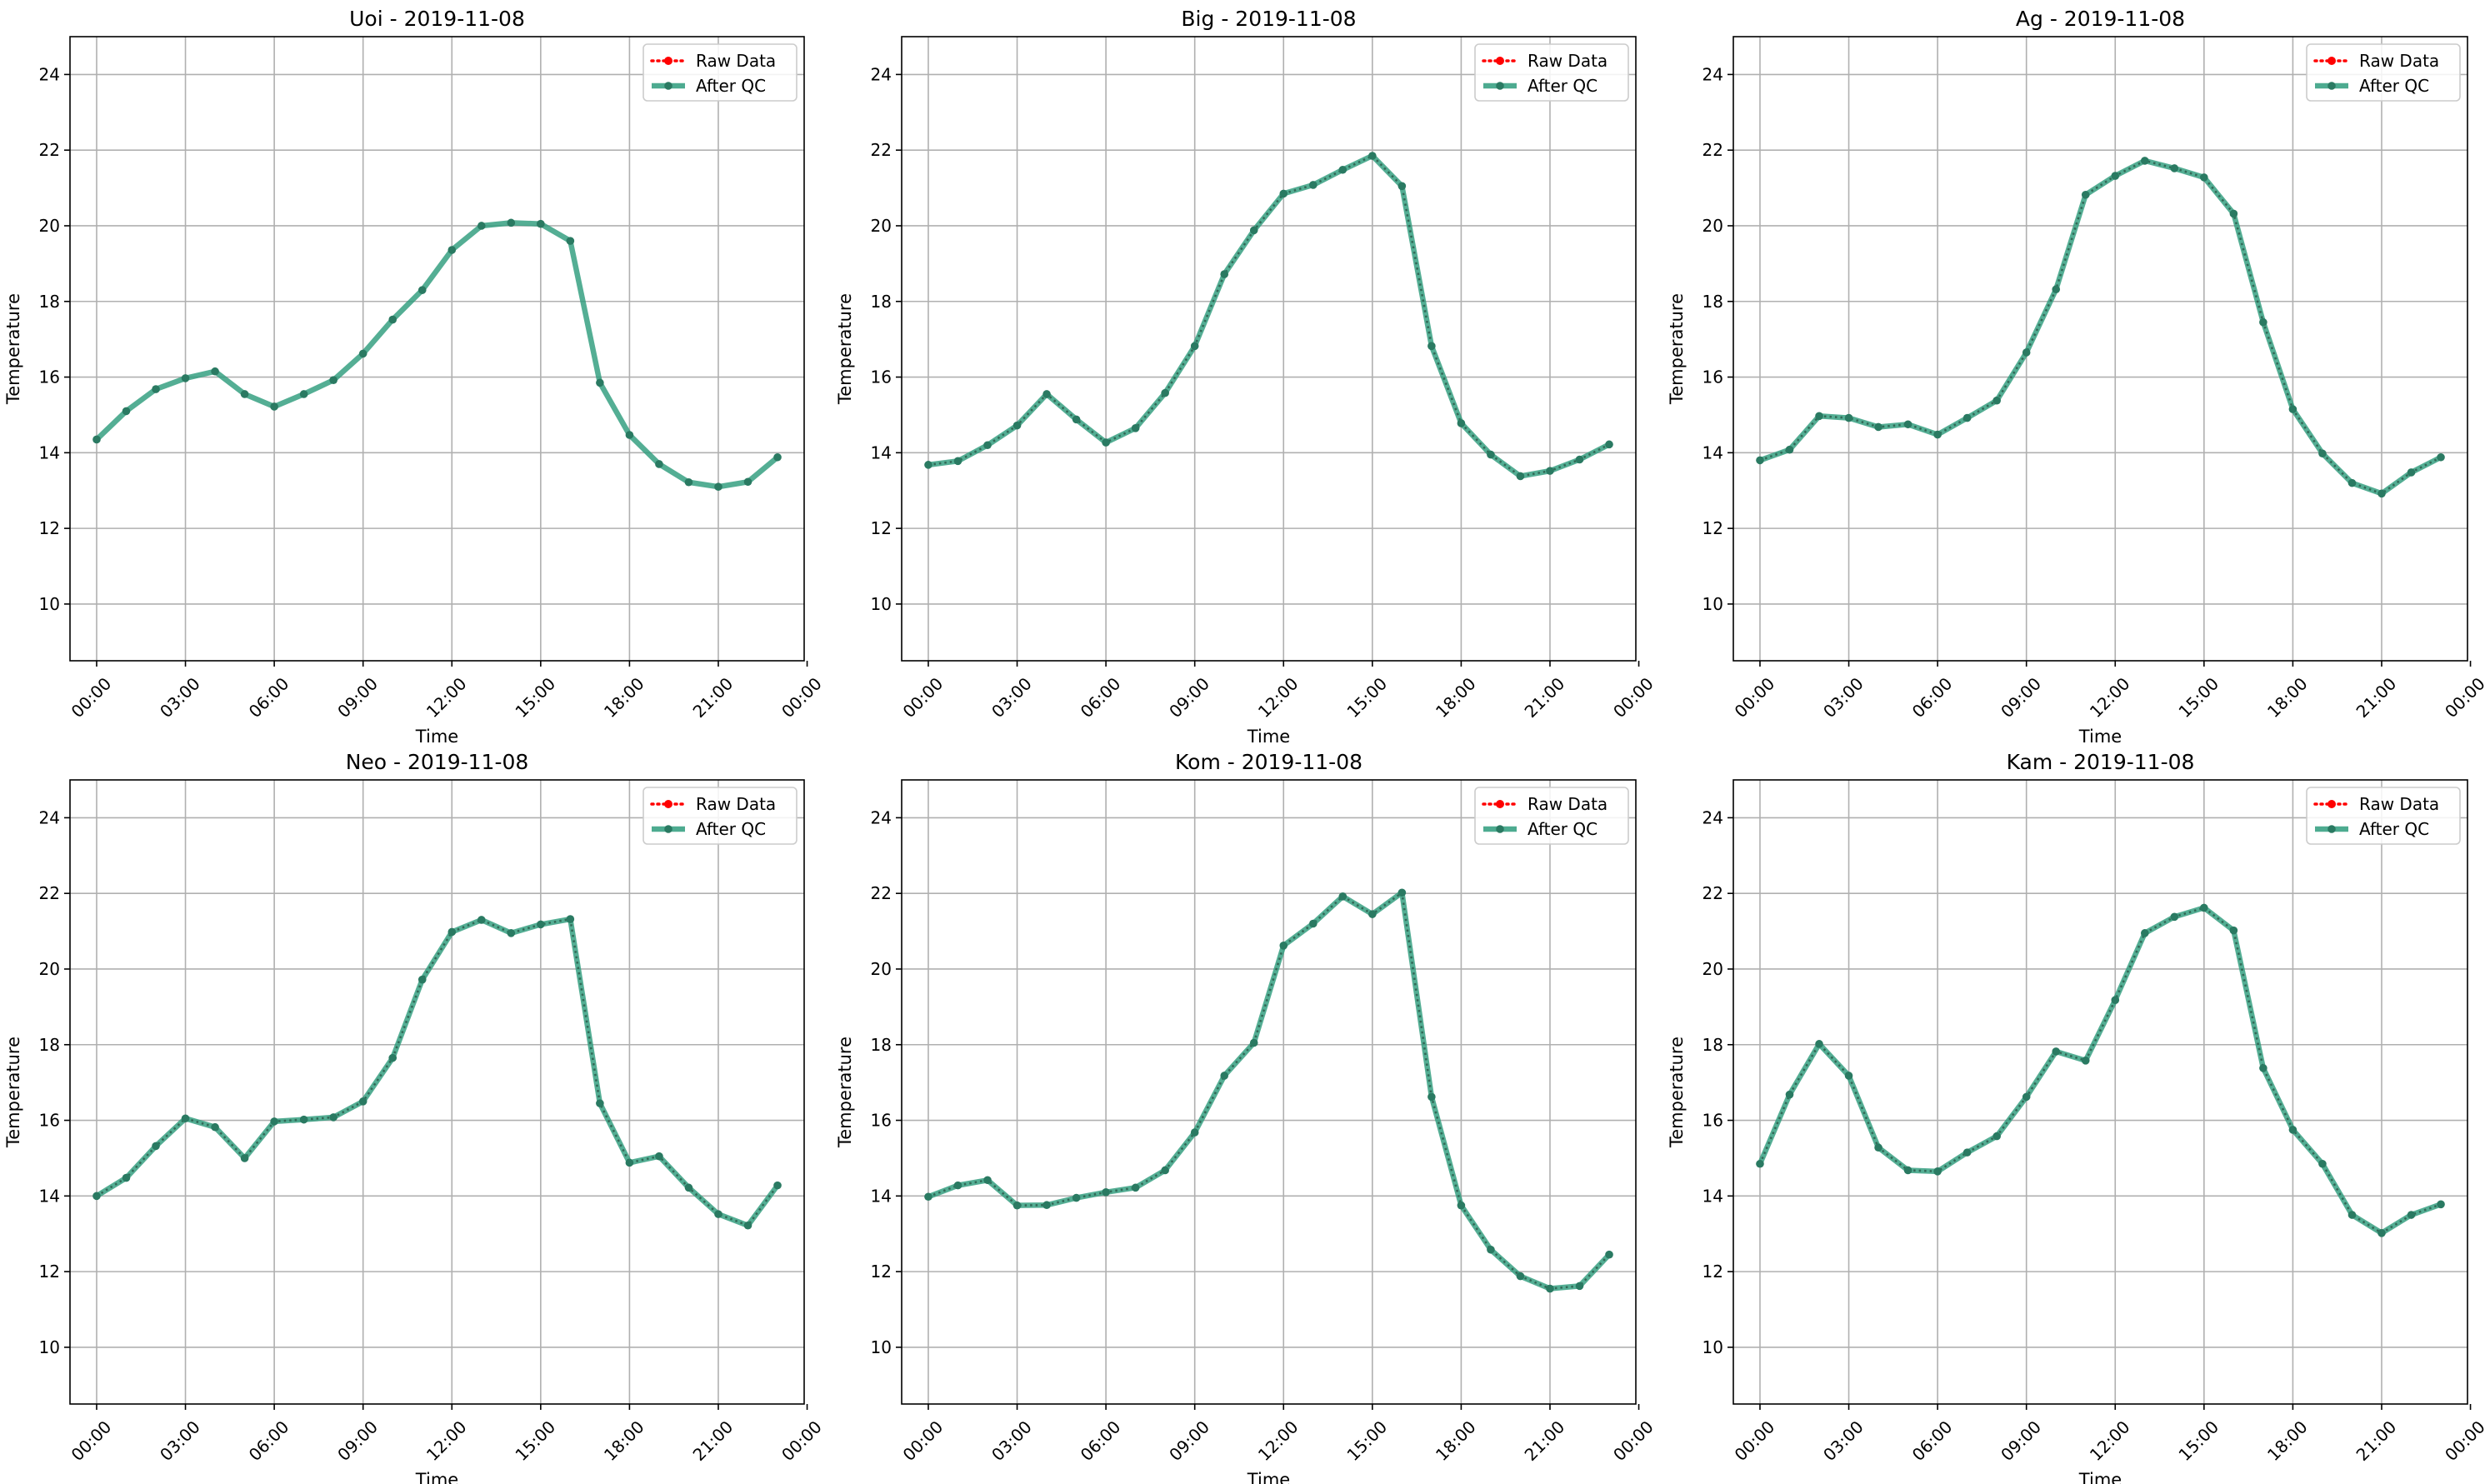 The image size is (2485, 1484). What do you see at coordinates (1712, 604) in the screenshot?
I see `y-tick-label: 10` at bounding box center [1712, 604].